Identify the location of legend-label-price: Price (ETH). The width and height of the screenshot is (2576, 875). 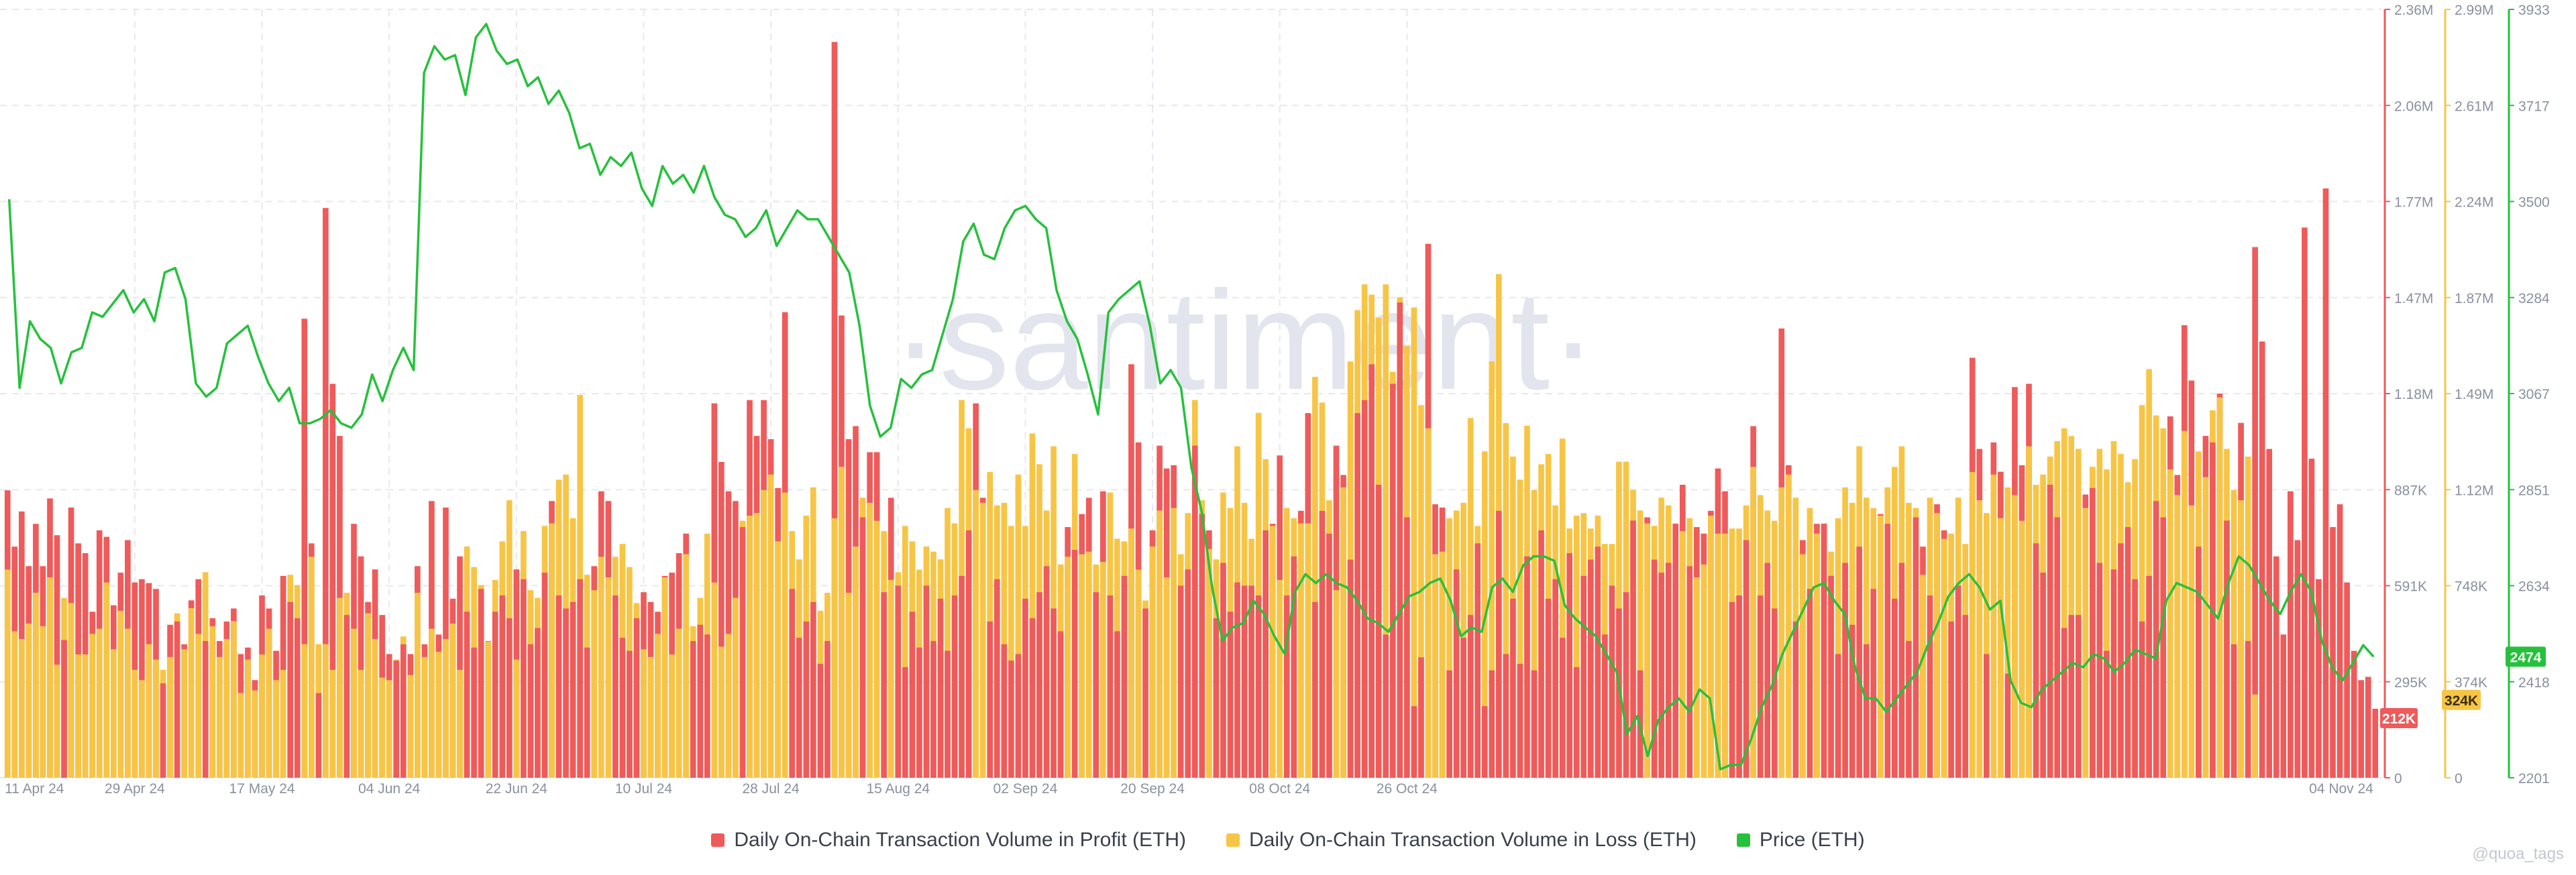
(1812, 840).